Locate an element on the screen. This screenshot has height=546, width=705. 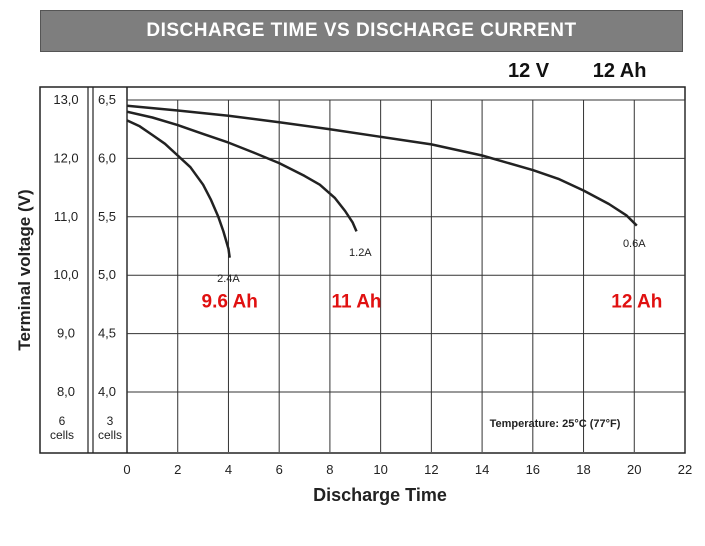
spec-voltage: 12 V is located at coordinates (529, 71).